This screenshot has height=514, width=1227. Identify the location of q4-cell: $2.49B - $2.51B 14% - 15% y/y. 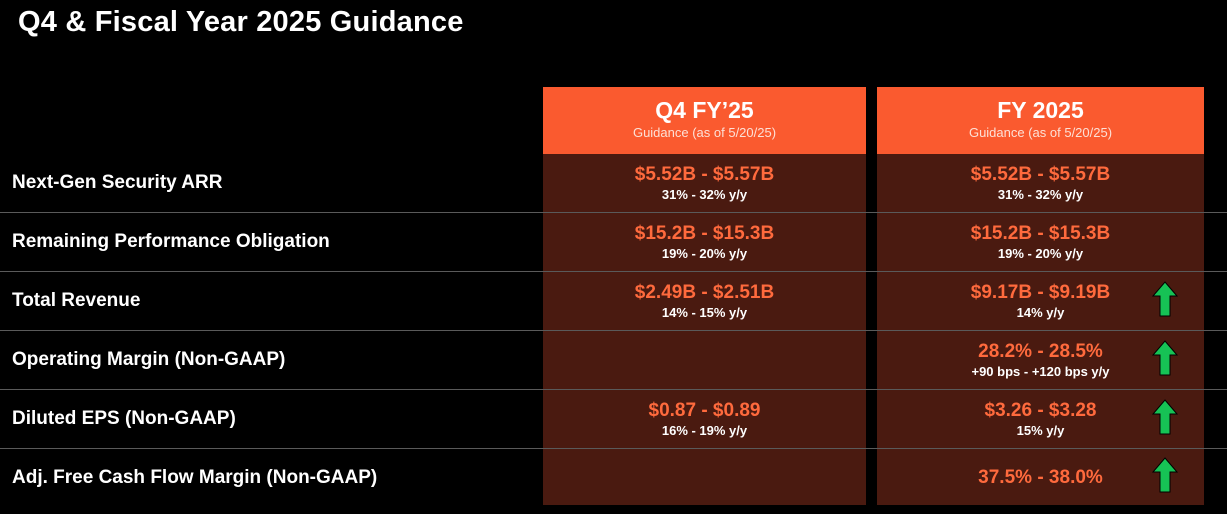
(704, 301).